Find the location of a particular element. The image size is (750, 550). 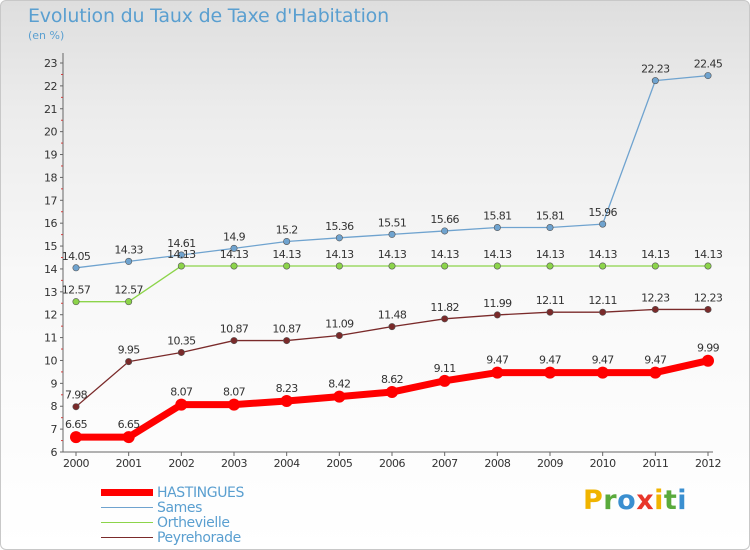

data-label-sames: 14.05 is located at coordinates (76, 256).